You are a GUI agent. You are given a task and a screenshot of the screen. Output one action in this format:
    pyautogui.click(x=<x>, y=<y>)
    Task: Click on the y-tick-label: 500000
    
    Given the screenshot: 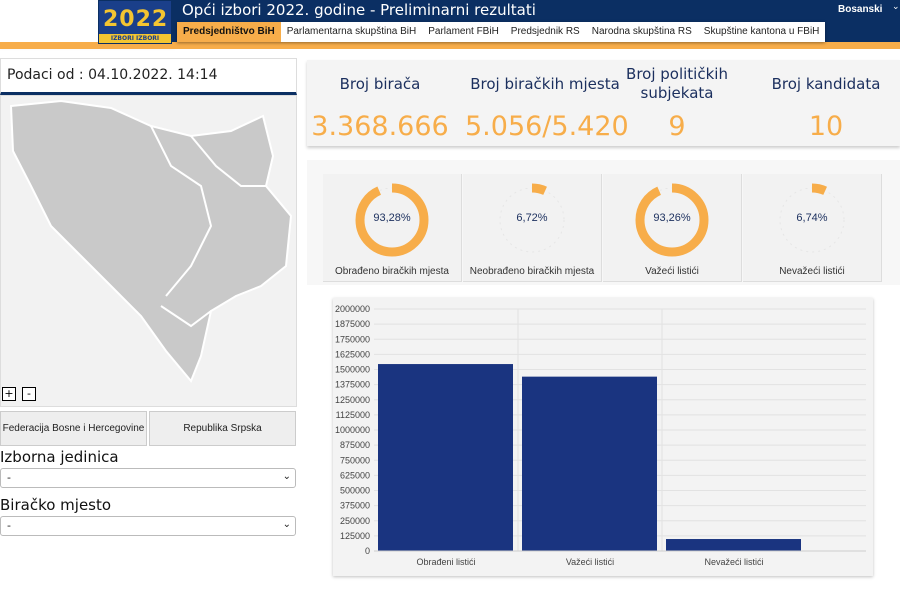 What is the action you would take?
    pyautogui.click(x=355, y=491)
    